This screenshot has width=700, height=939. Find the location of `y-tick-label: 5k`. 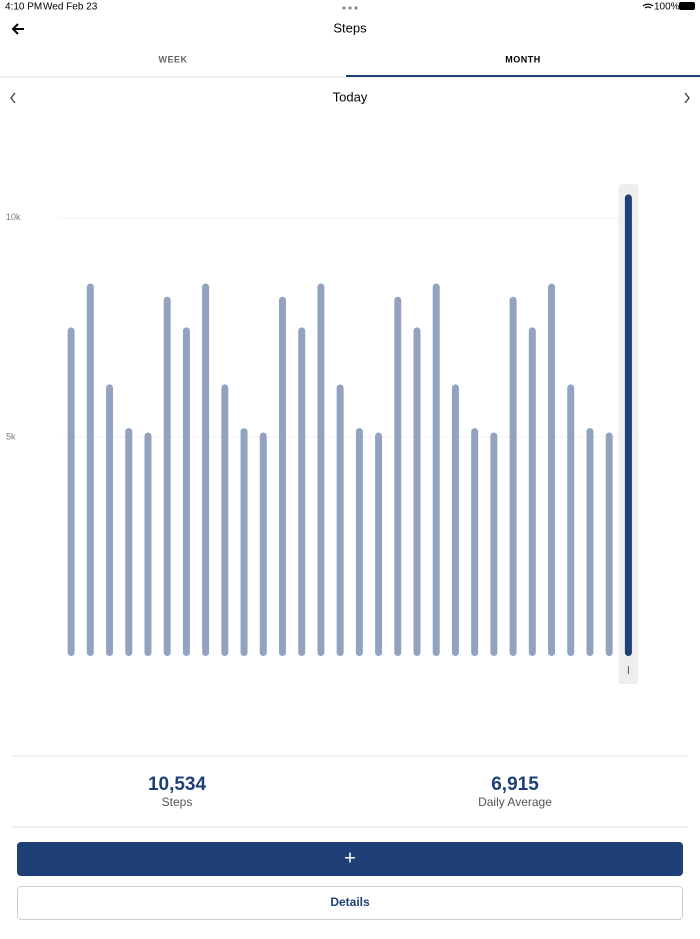

y-tick-label: 5k is located at coordinates (11, 436).